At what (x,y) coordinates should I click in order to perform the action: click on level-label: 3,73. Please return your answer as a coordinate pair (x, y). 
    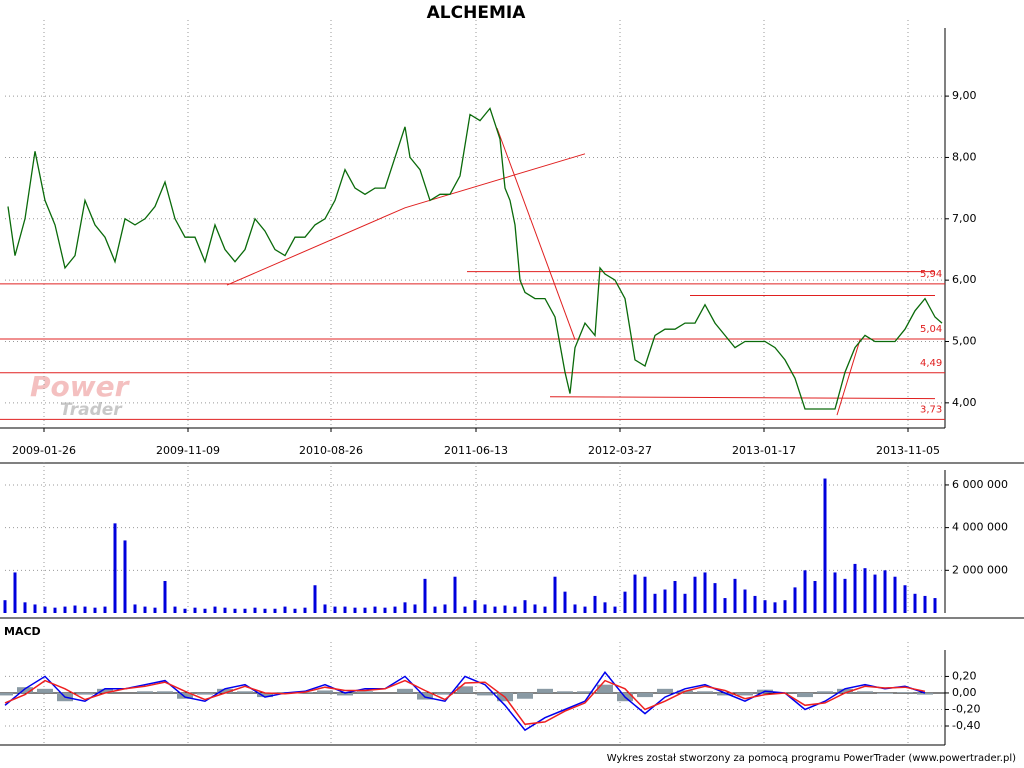
    Looking at the image, I should click on (931, 409).